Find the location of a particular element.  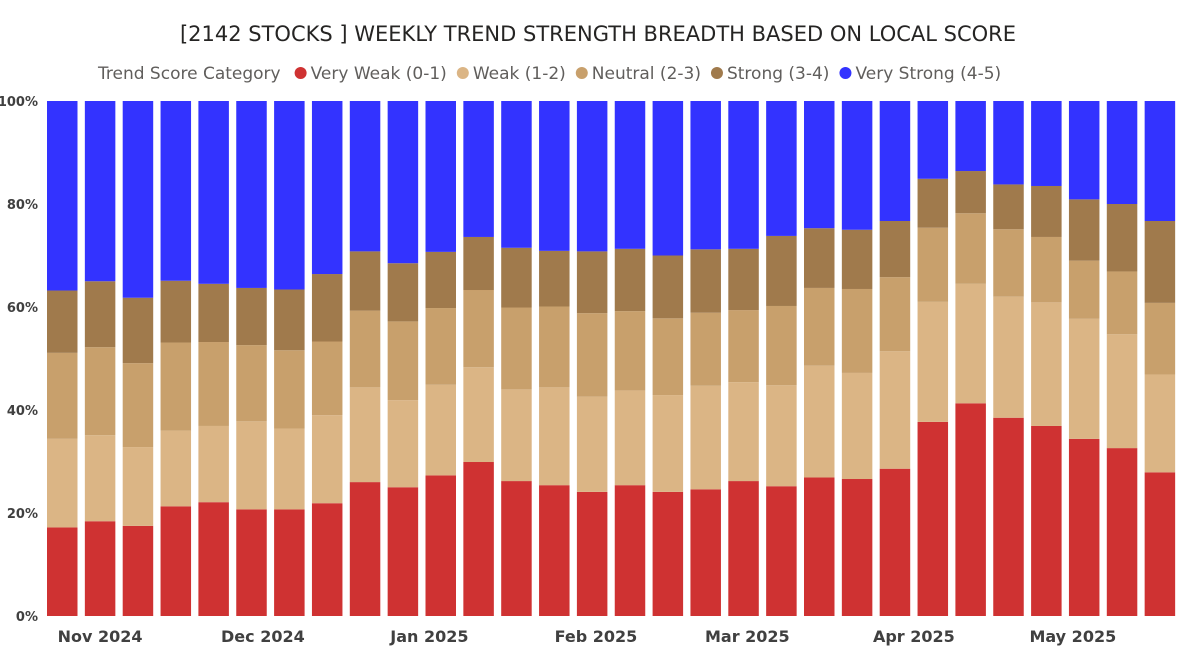

bar-segment-very-weak-0-1-W24 is located at coordinates (933, 518).